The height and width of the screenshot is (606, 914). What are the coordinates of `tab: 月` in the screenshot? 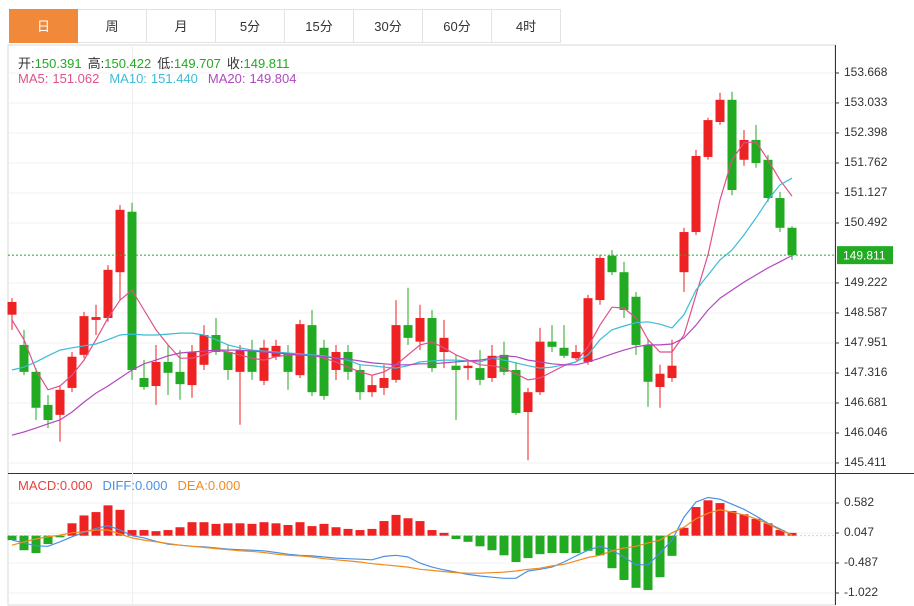 It's located at (181, 26).